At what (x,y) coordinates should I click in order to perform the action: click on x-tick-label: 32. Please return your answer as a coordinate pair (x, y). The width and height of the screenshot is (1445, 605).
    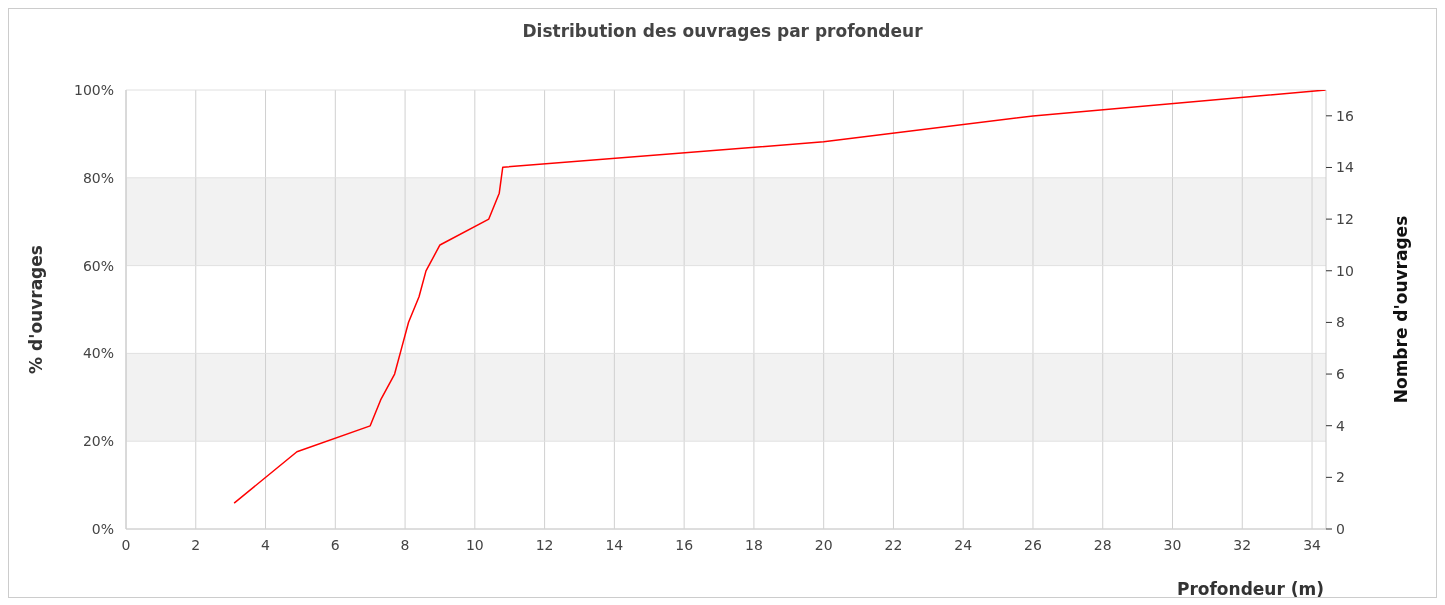
    Looking at the image, I should click on (1242, 545).